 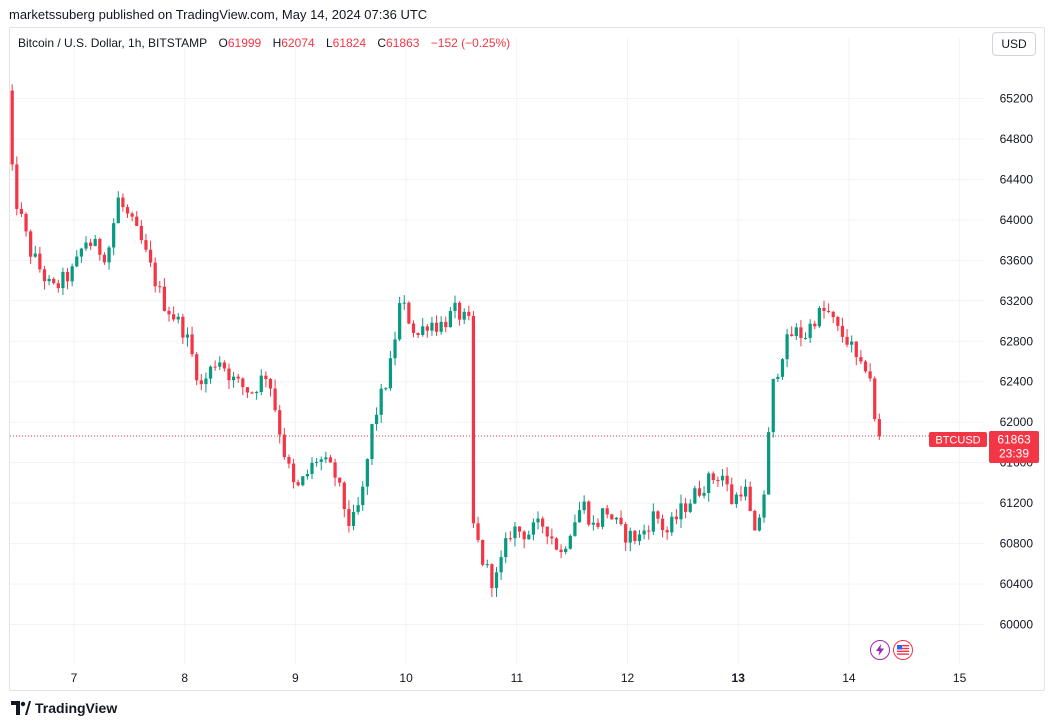 What do you see at coordinates (960, 678) in the screenshot?
I see `x-tick-label: 15` at bounding box center [960, 678].